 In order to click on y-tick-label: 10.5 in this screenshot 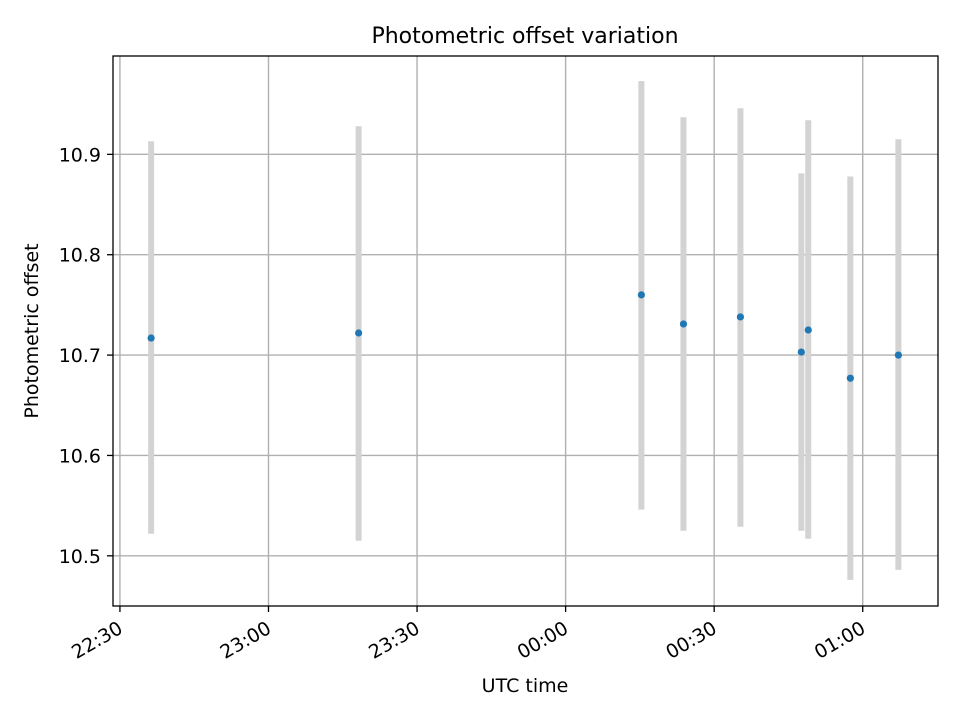, I will do `click(80, 557)`.